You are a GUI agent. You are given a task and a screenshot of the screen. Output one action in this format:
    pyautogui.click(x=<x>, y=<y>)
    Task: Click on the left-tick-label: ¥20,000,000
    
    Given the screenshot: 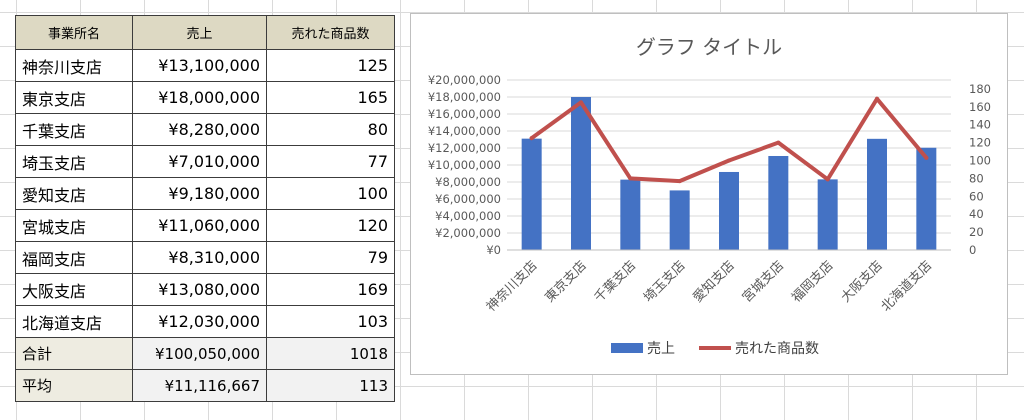 What is the action you would take?
    pyautogui.click(x=464, y=80)
    